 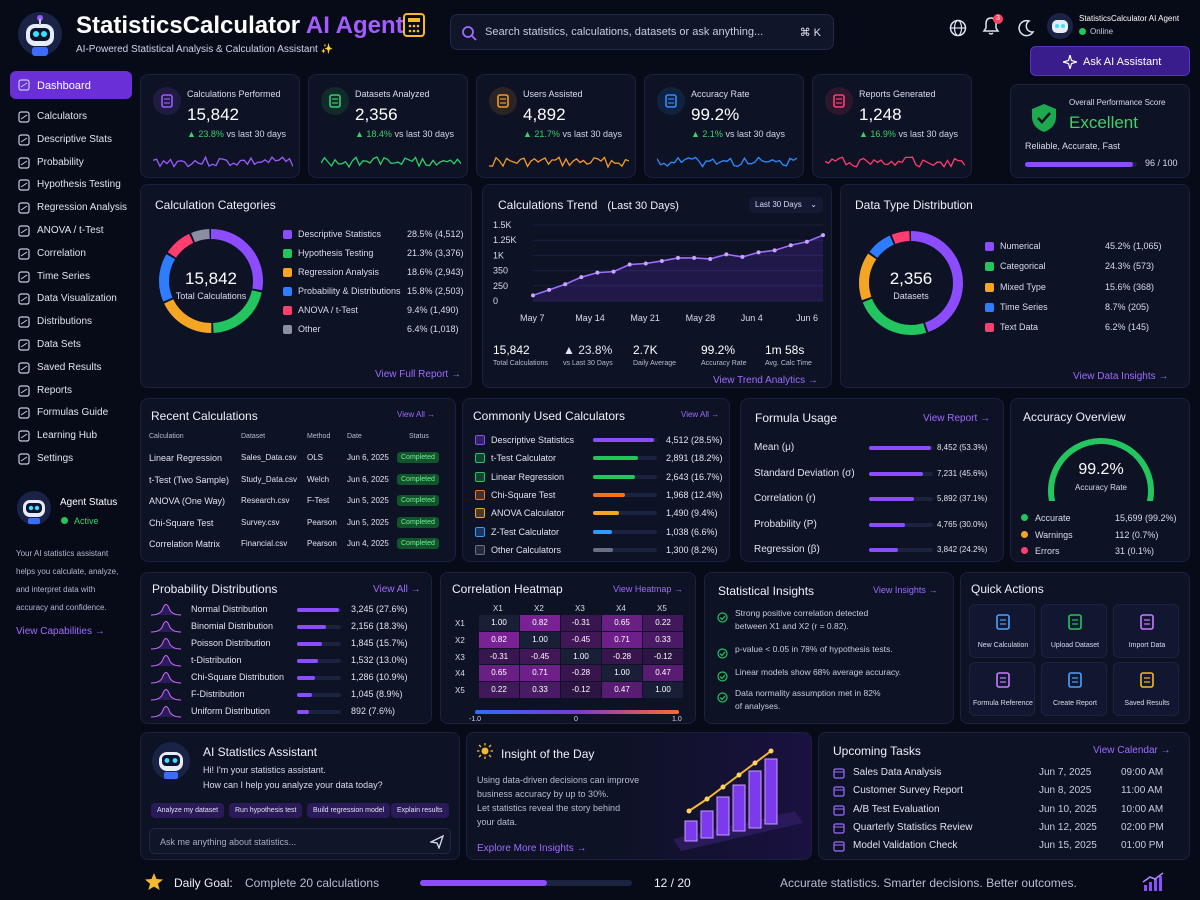 What do you see at coordinates (71, 413) in the screenshot?
I see `sidebar-item-formulas-guide: Formulas Guide` at bounding box center [71, 413].